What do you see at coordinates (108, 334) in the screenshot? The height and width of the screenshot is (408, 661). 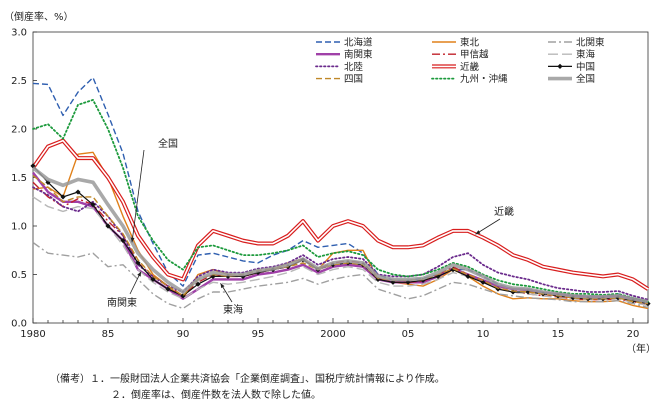 I see `x-tick-label: 85` at bounding box center [108, 334].